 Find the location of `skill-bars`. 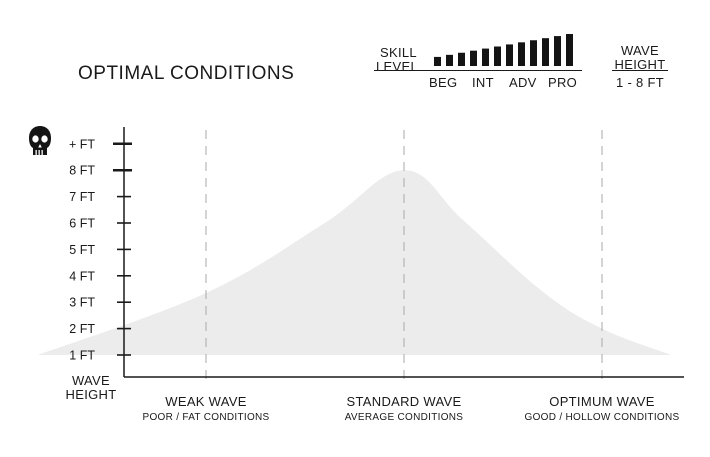

skill-bars is located at coordinates (503, 50).